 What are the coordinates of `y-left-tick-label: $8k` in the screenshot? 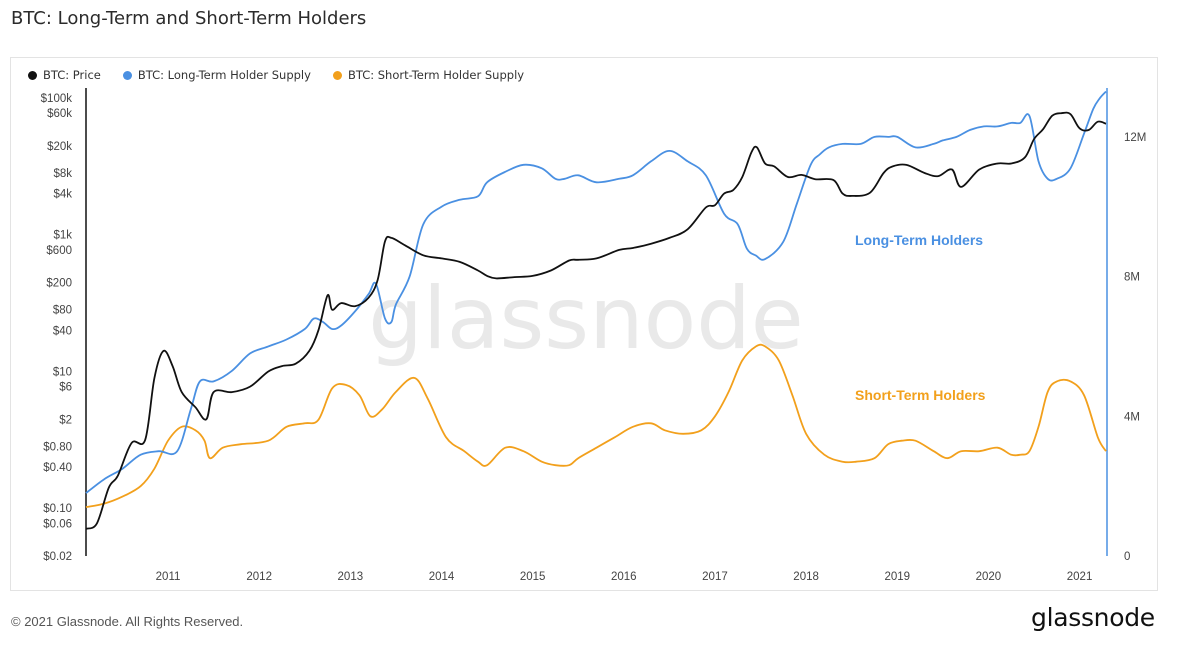 It's located at (62, 174).